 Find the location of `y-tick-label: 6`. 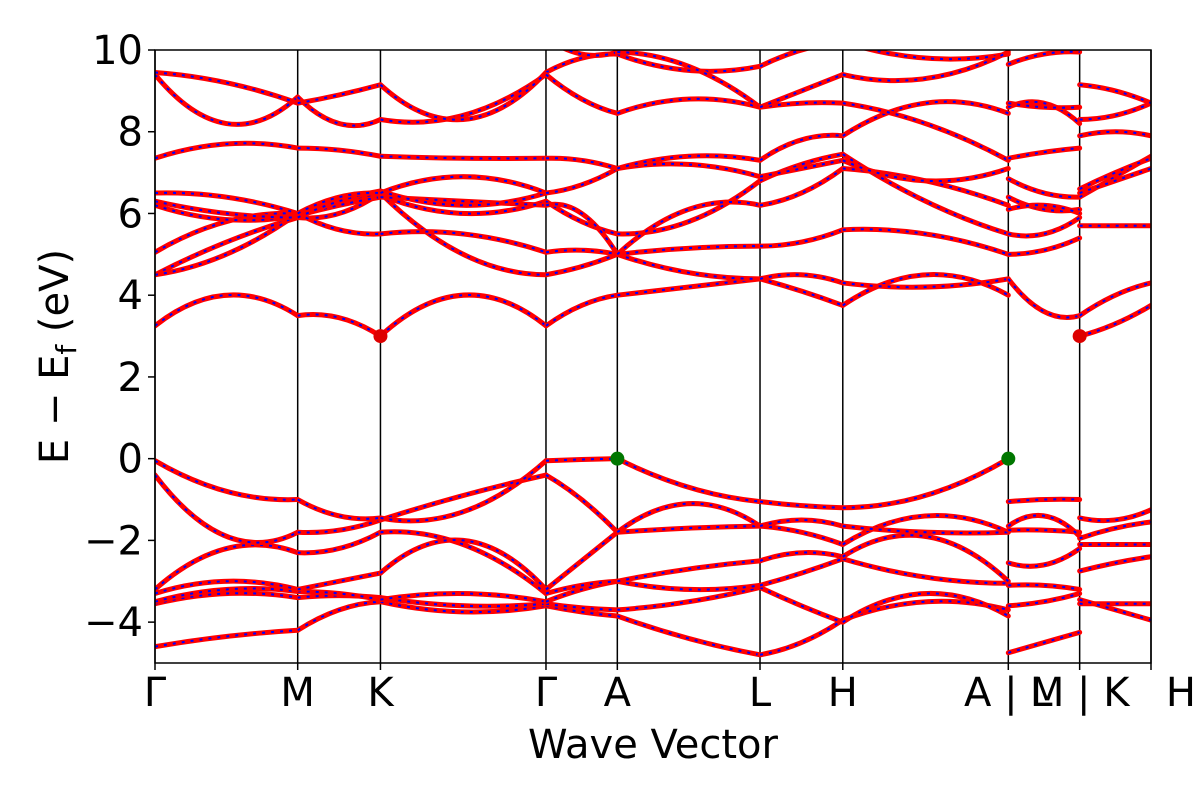

y-tick-label: 6 is located at coordinates (130, 214).